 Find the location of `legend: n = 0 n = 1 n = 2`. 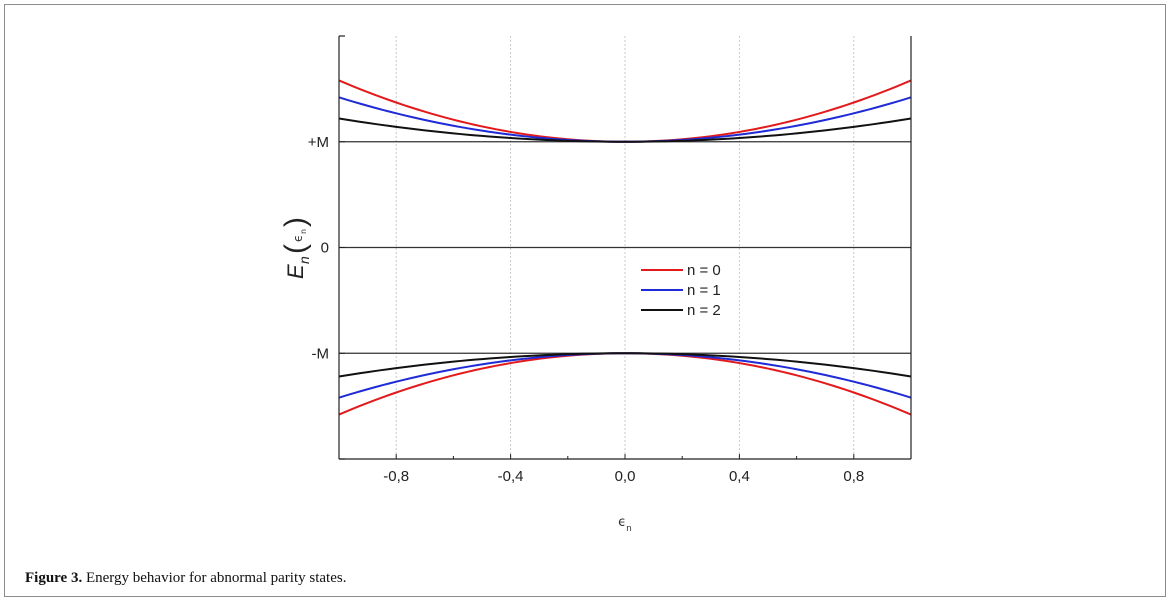

legend: n = 0 n = 1 n = 2 is located at coordinates (681, 290).